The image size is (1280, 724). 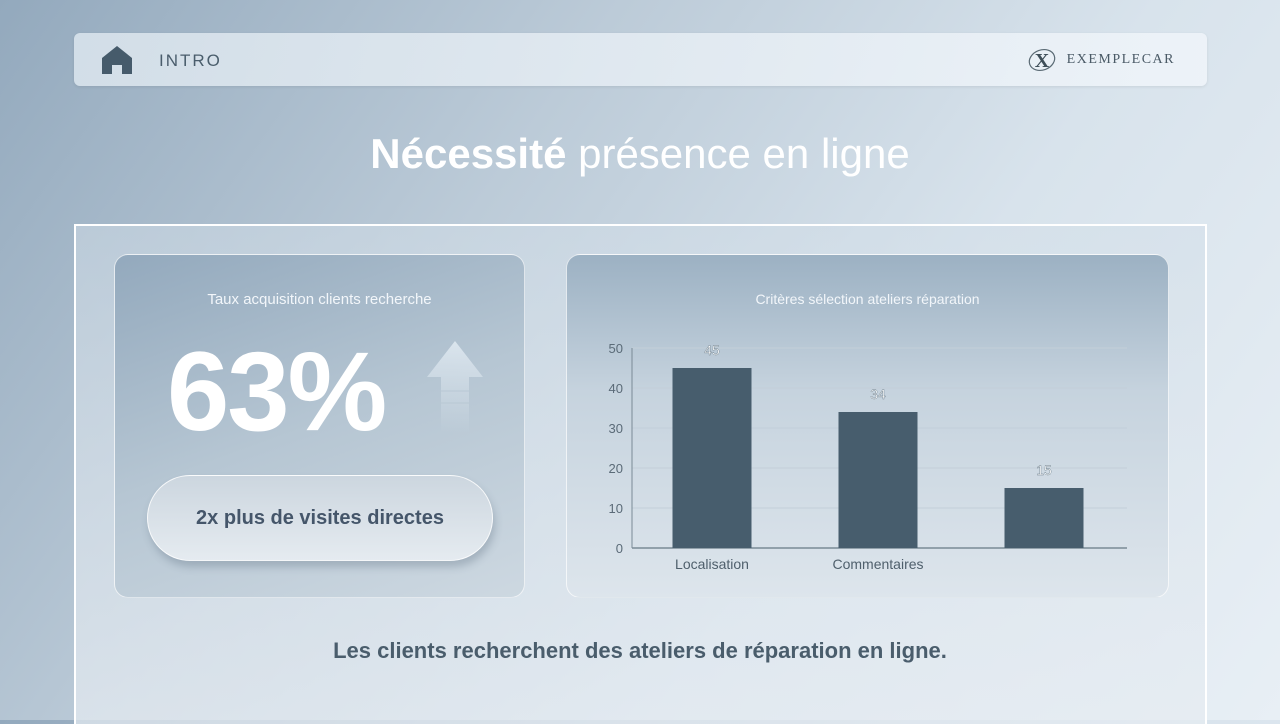 I want to click on svg-text: 15, so click(x=1044, y=470).